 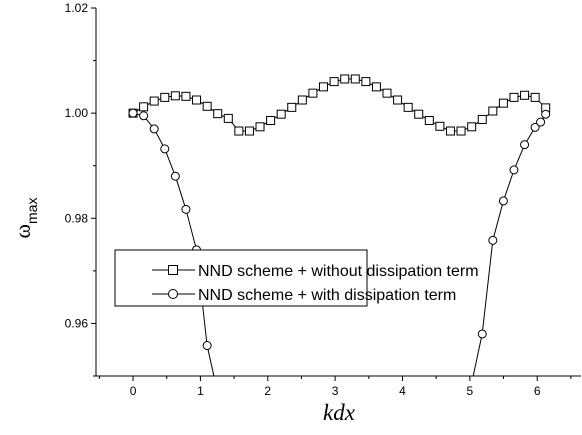 I want to click on y-tick-label: 1.02, so click(x=77, y=8).